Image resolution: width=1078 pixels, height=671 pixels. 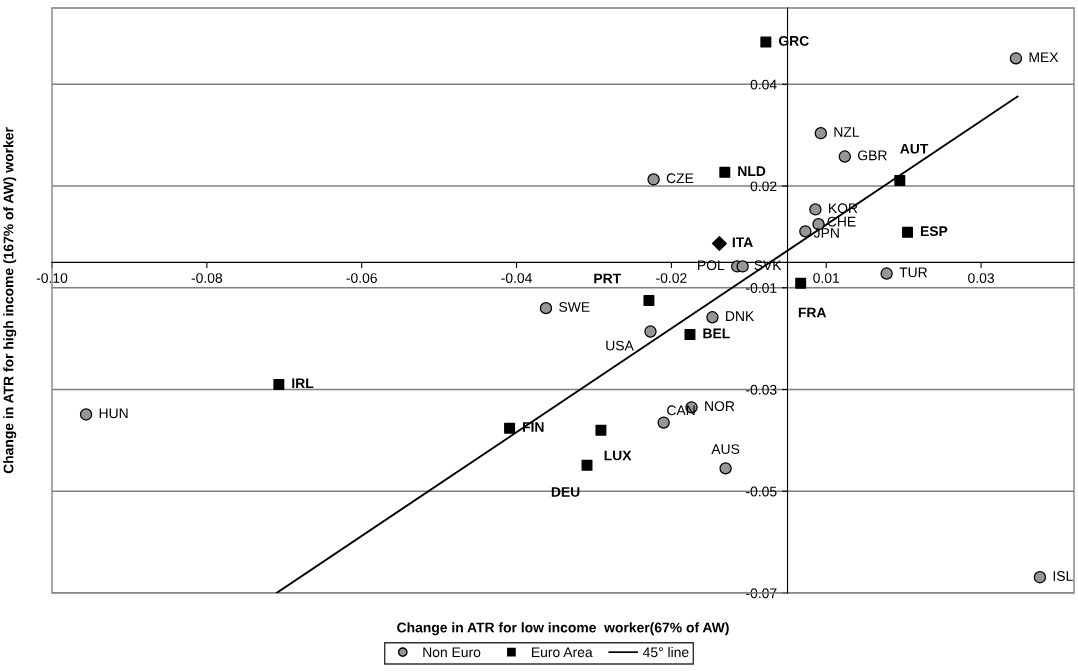 What do you see at coordinates (665, 652) in the screenshot?
I see `legend-label: 45° line` at bounding box center [665, 652].